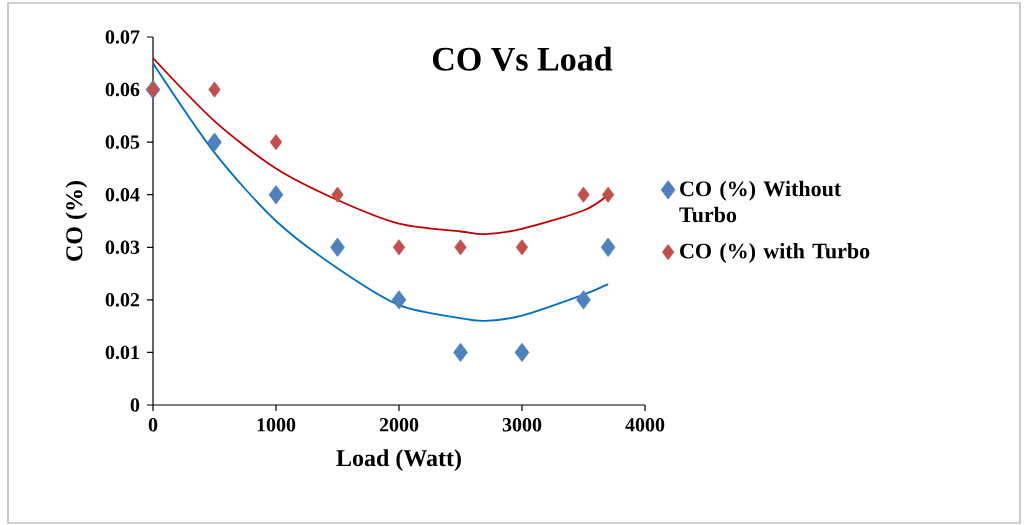 Image resolution: width=1024 pixels, height=525 pixels. What do you see at coordinates (645, 425) in the screenshot?
I see `x-tick-label: 4000` at bounding box center [645, 425].